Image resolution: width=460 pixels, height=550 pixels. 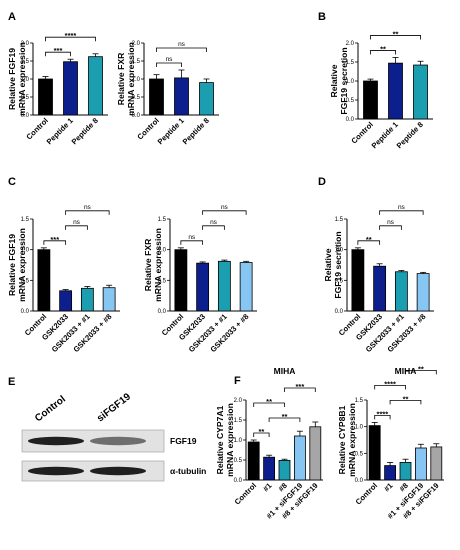 What do you see at coordinates (347, 440) in the screenshot?
I see `y-axis-label: Relative CYP8B1mRNA expression` at bounding box center [347, 440].